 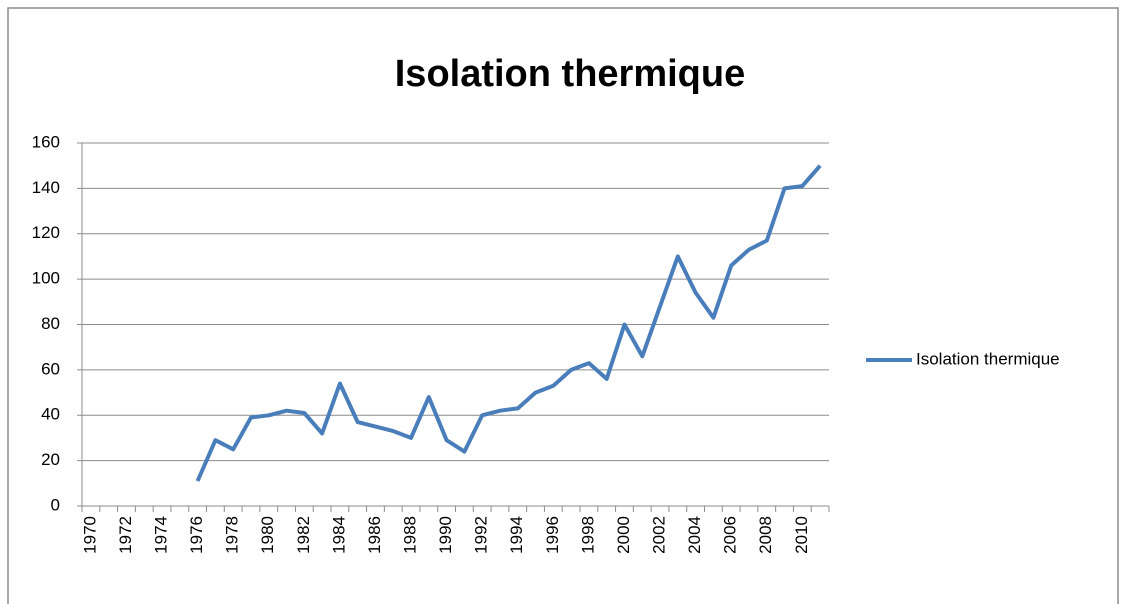 I want to click on y-tick-label: 120, so click(x=46, y=232).